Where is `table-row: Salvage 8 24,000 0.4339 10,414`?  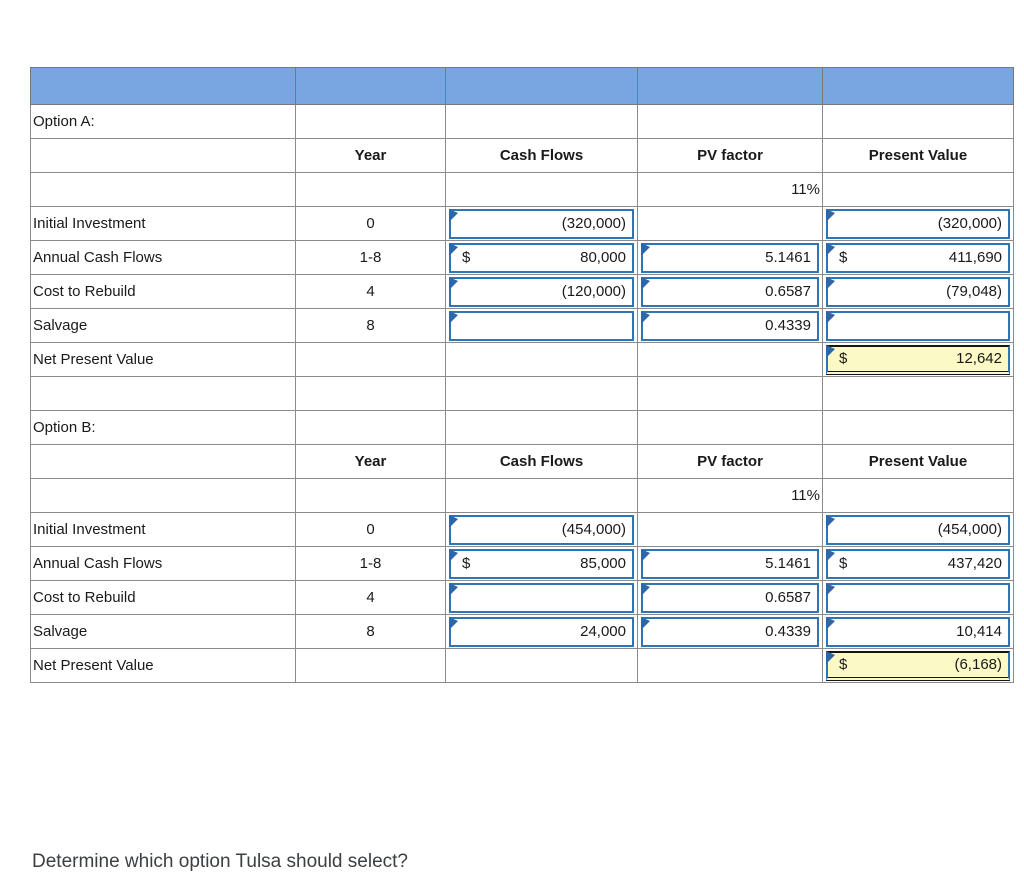 table-row: Salvage 8 24,000 0.4339 10,414 is located at coordinates (522, 631).